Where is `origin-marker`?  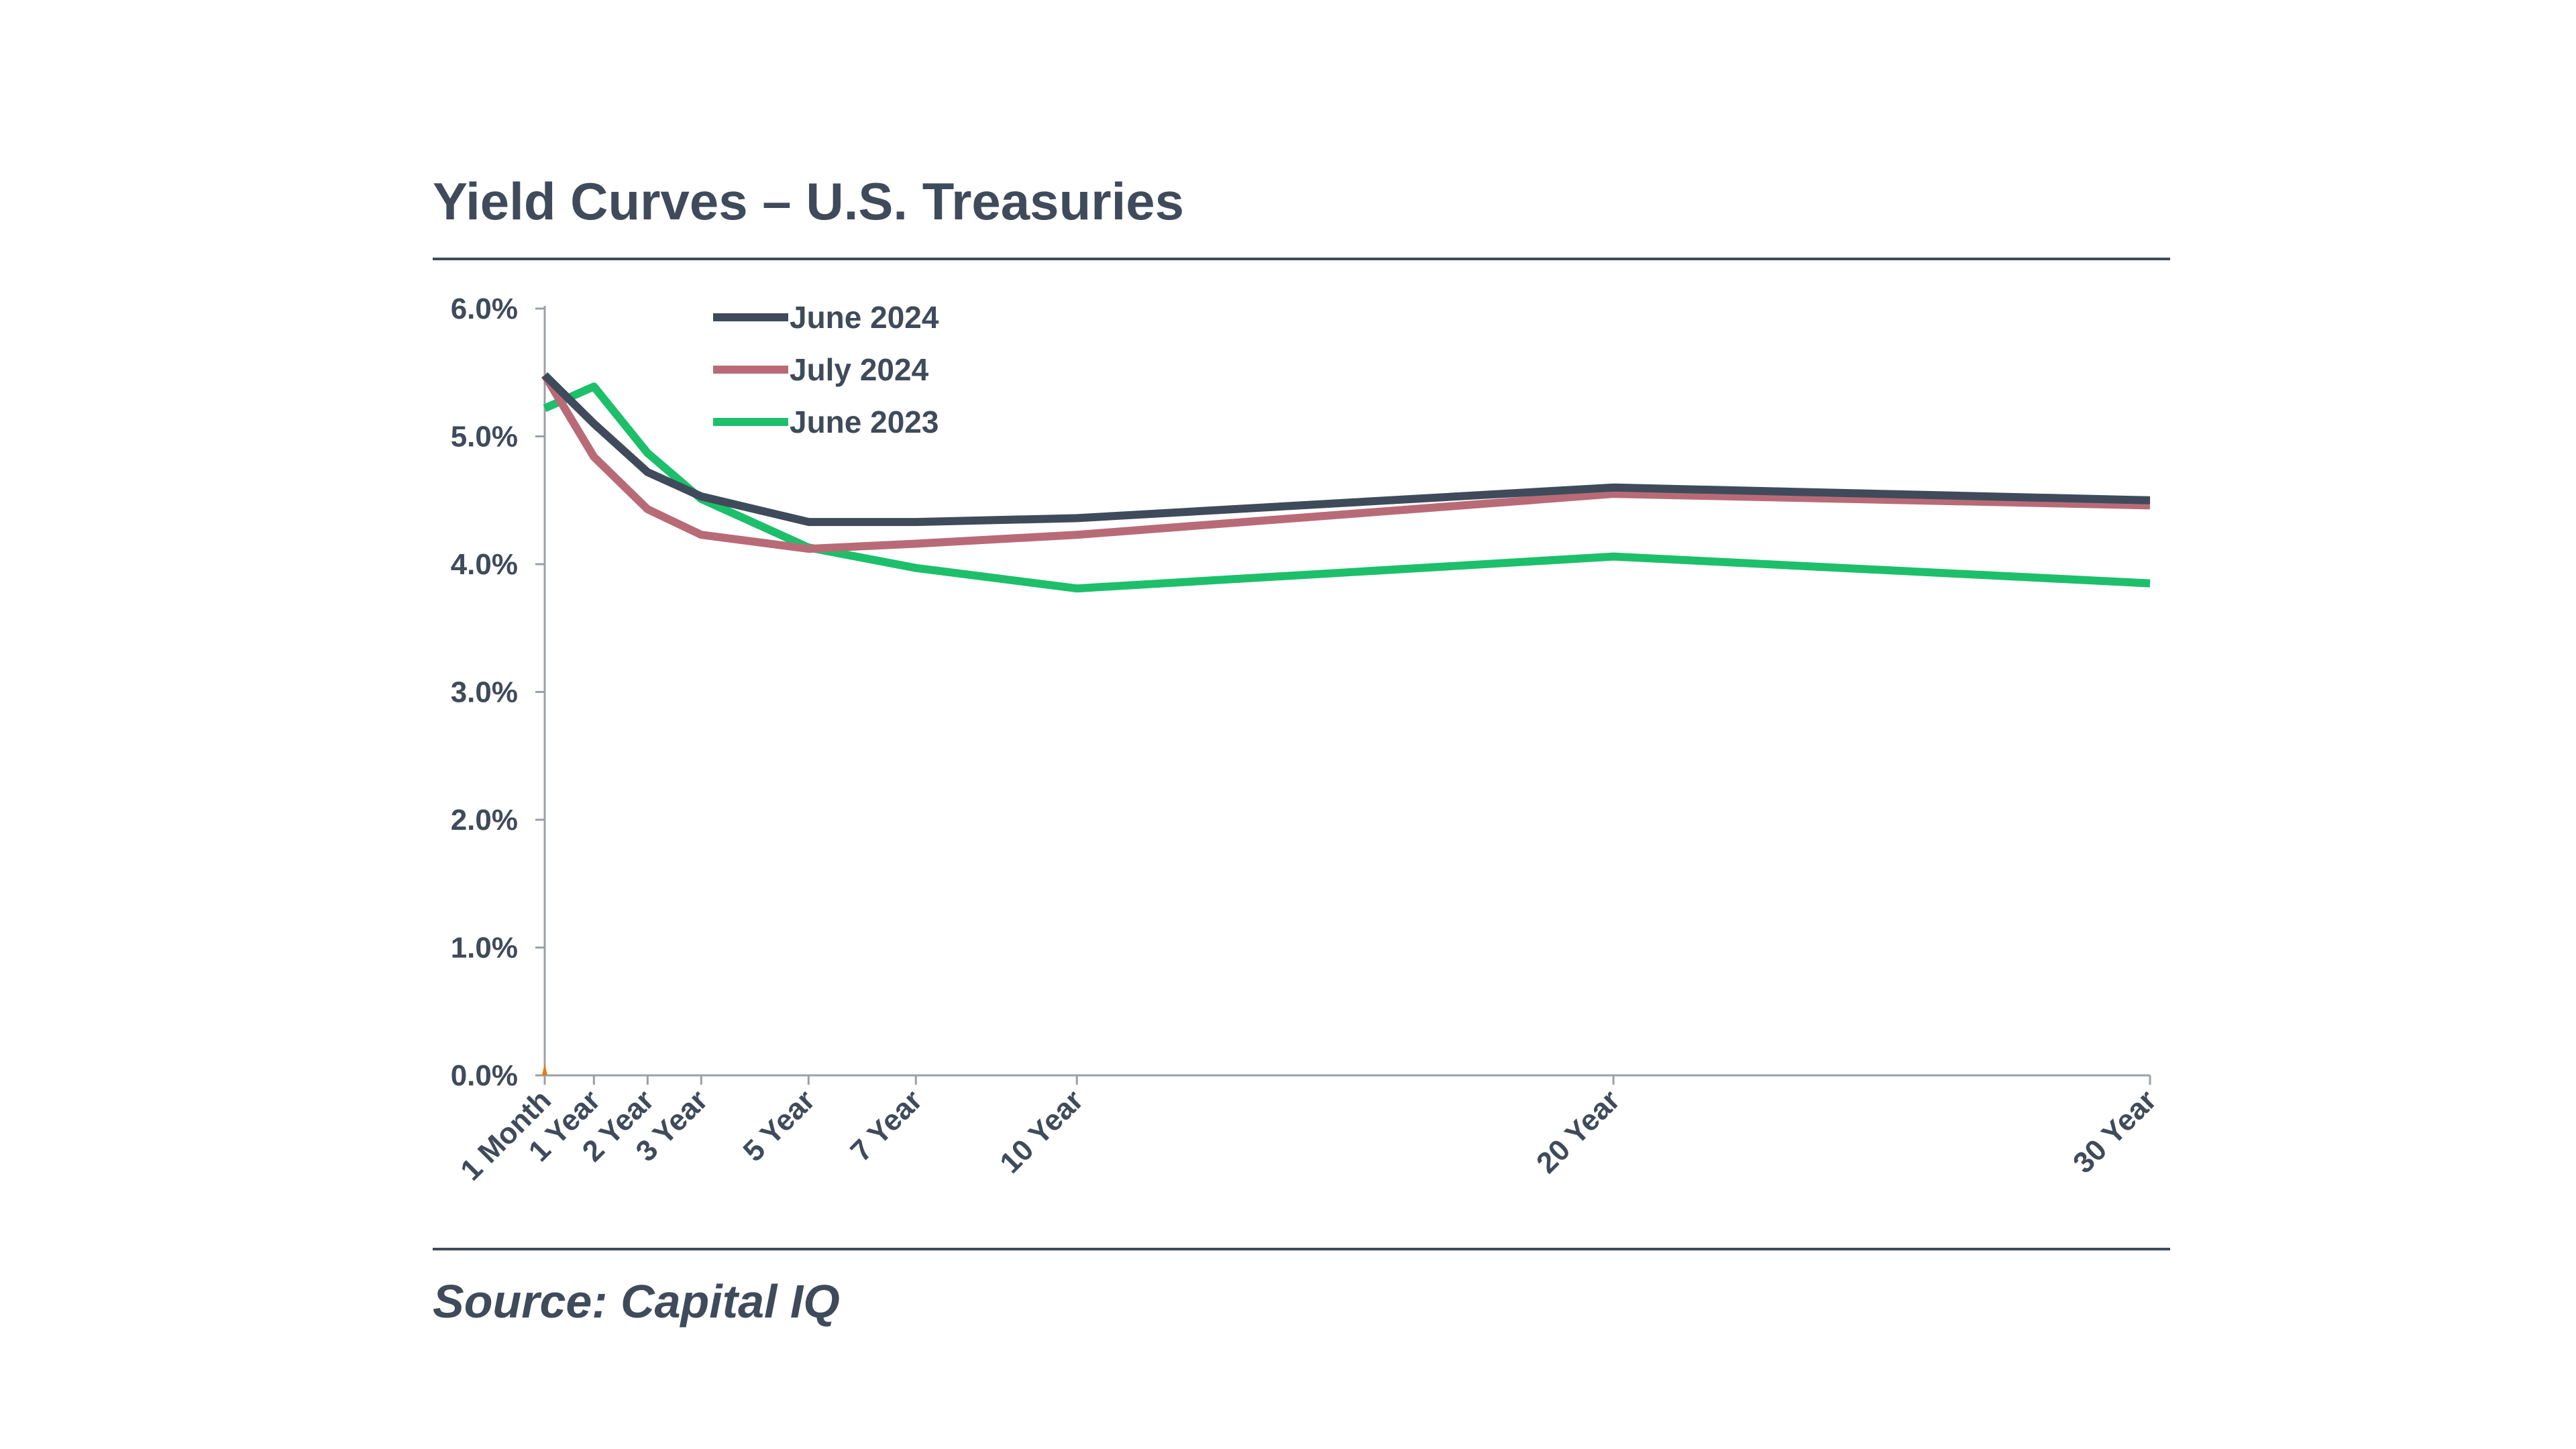 origin-marker is located at coordinates (544, 1069).